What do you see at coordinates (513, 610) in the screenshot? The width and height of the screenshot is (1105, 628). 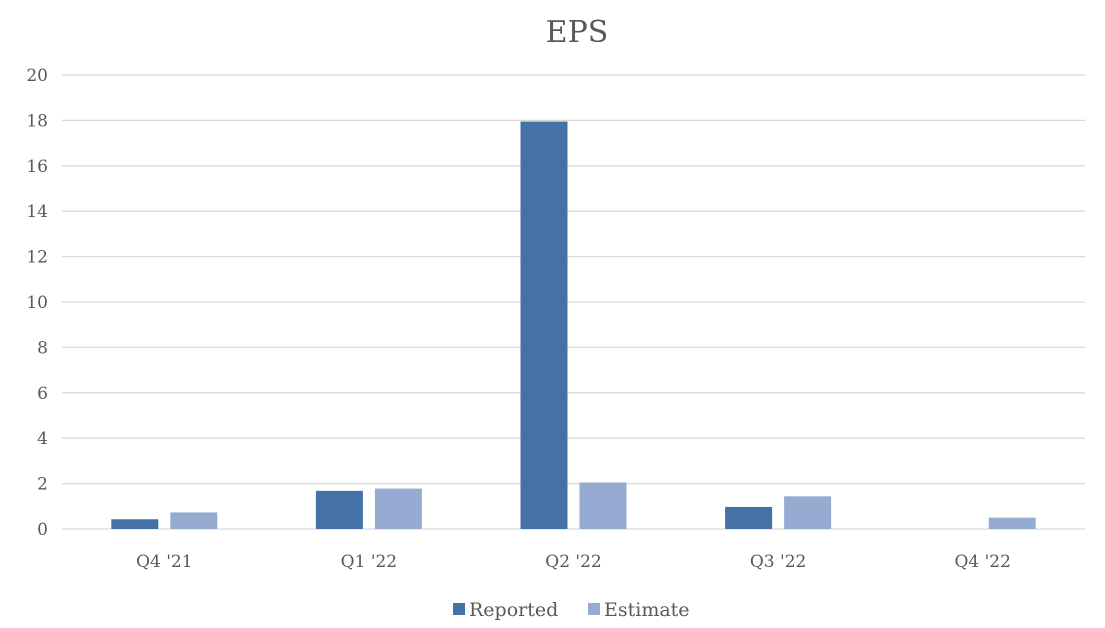 I see `legend-label-reported: Reported` at bounding box center [513, 610].